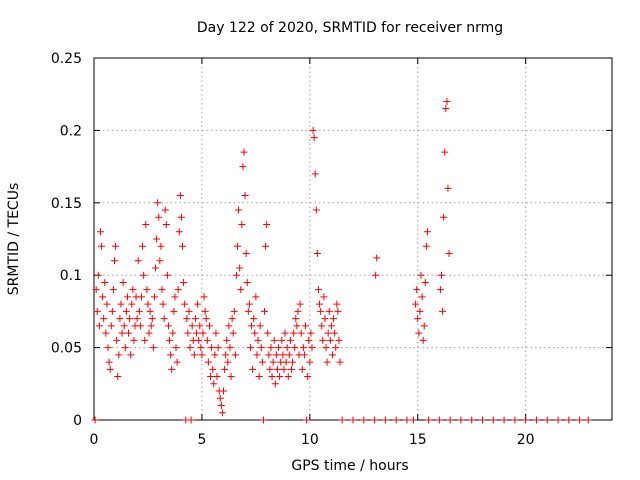 The height and width of the screenshot is (480, 640). I want to click on x-axis-title: GPS time / hours, so click(349, 466).